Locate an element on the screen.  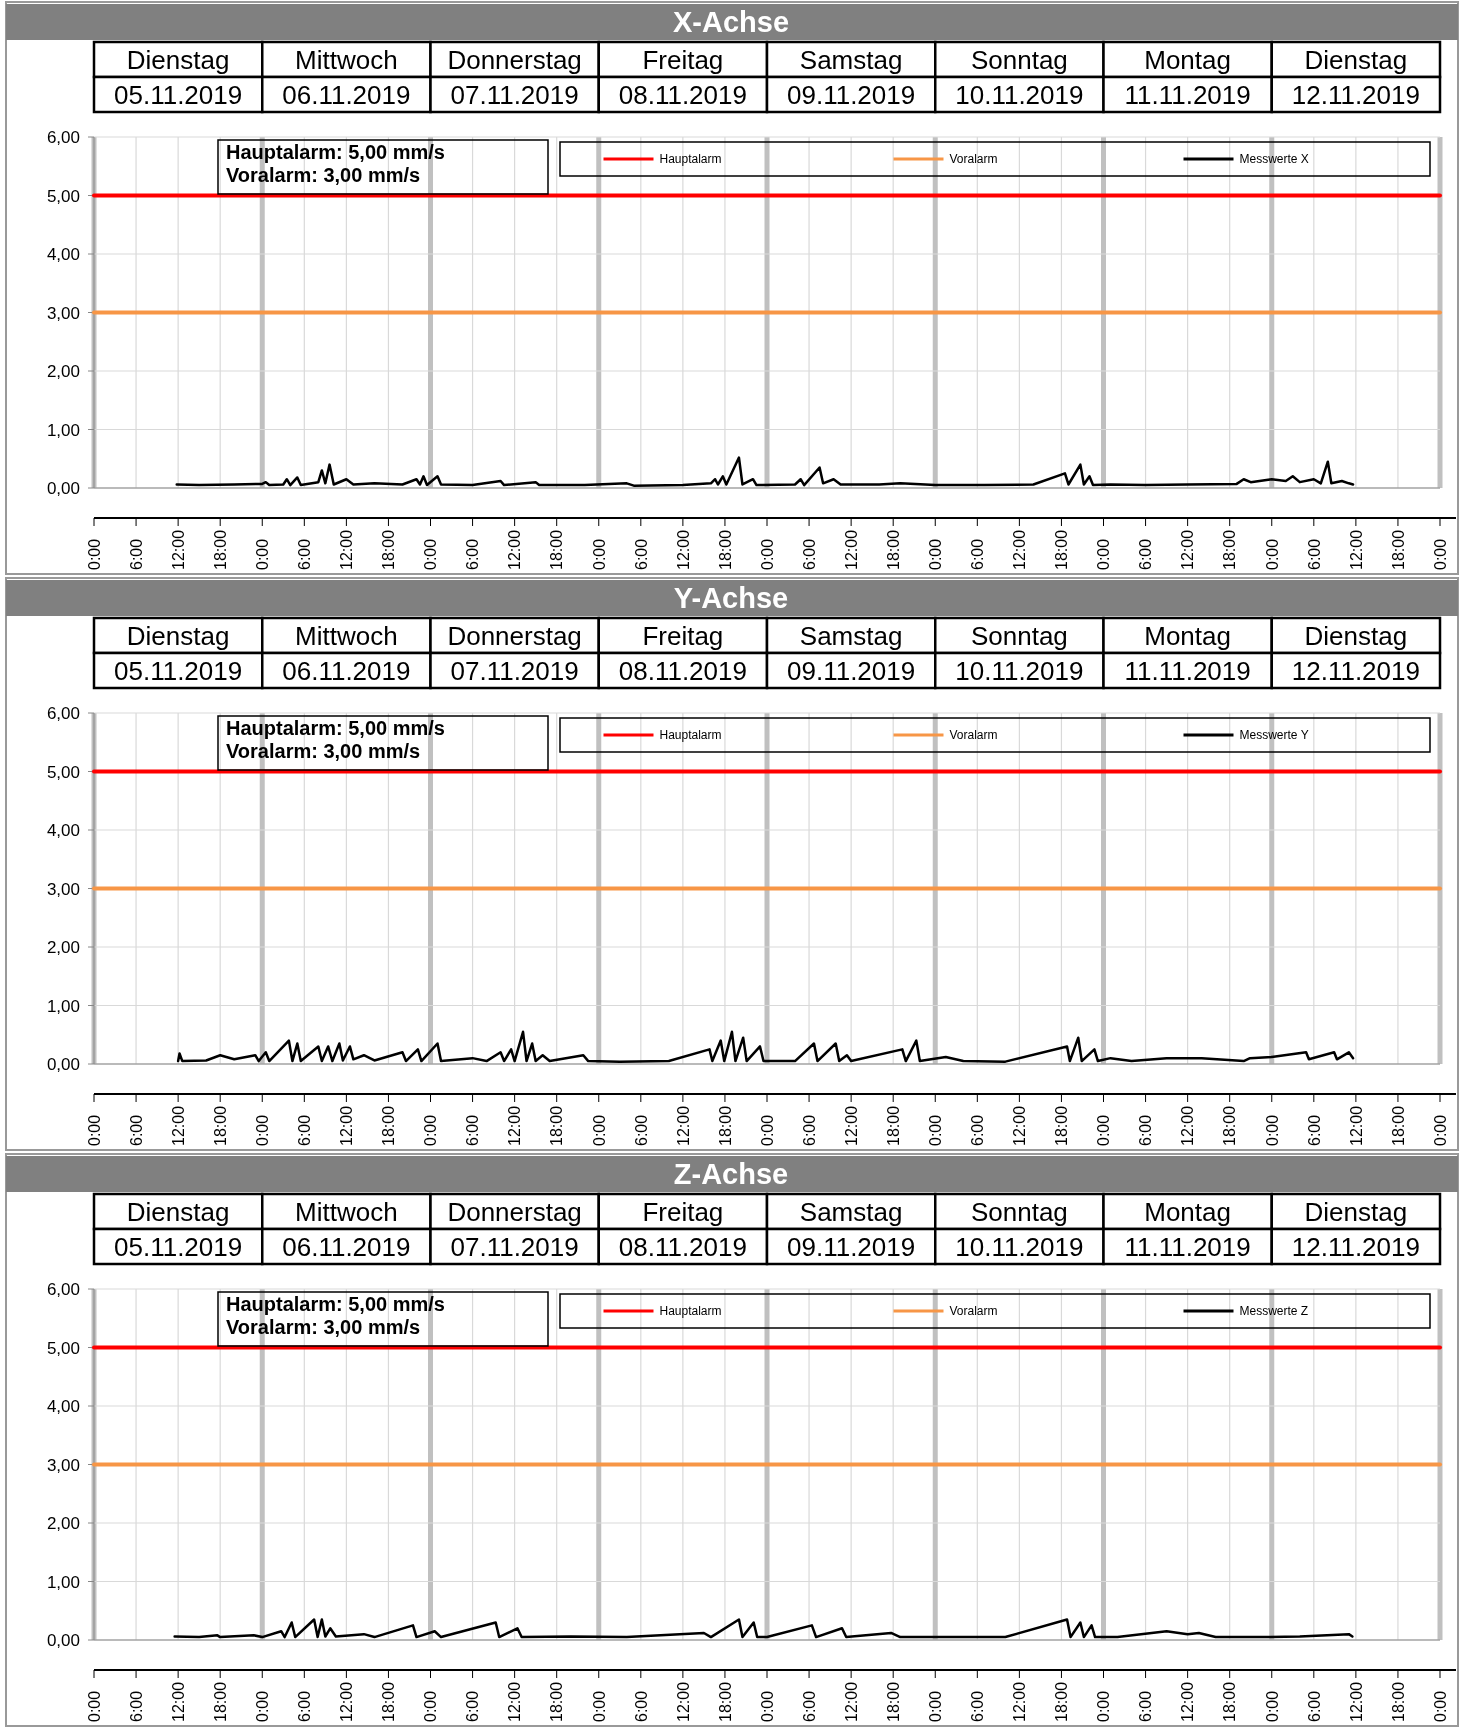
chart-title: Y-Achse is located at coordinates (731, 598).